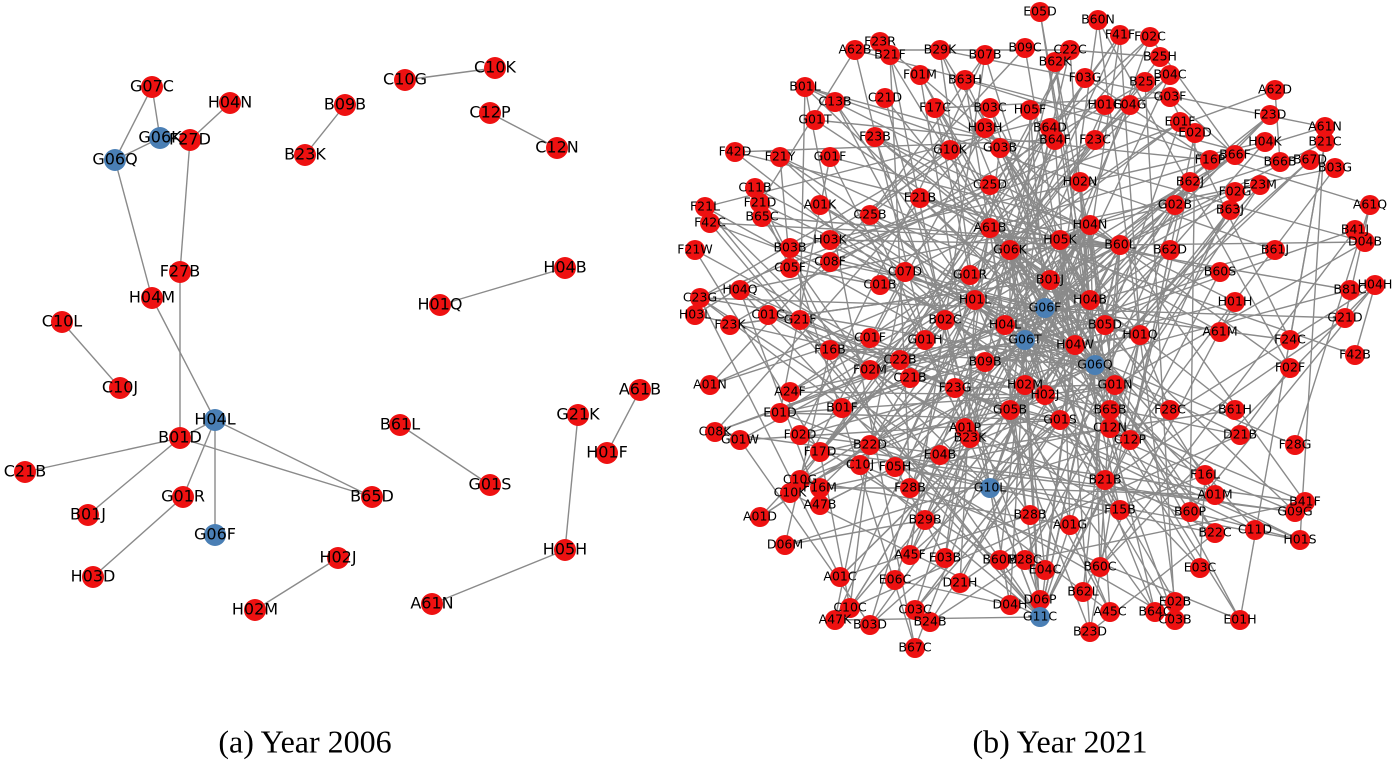  What do you see at coordinates (1010, 249) in the screenshot?
I see `node-label: G06K` at bounding box center [1010, 249].